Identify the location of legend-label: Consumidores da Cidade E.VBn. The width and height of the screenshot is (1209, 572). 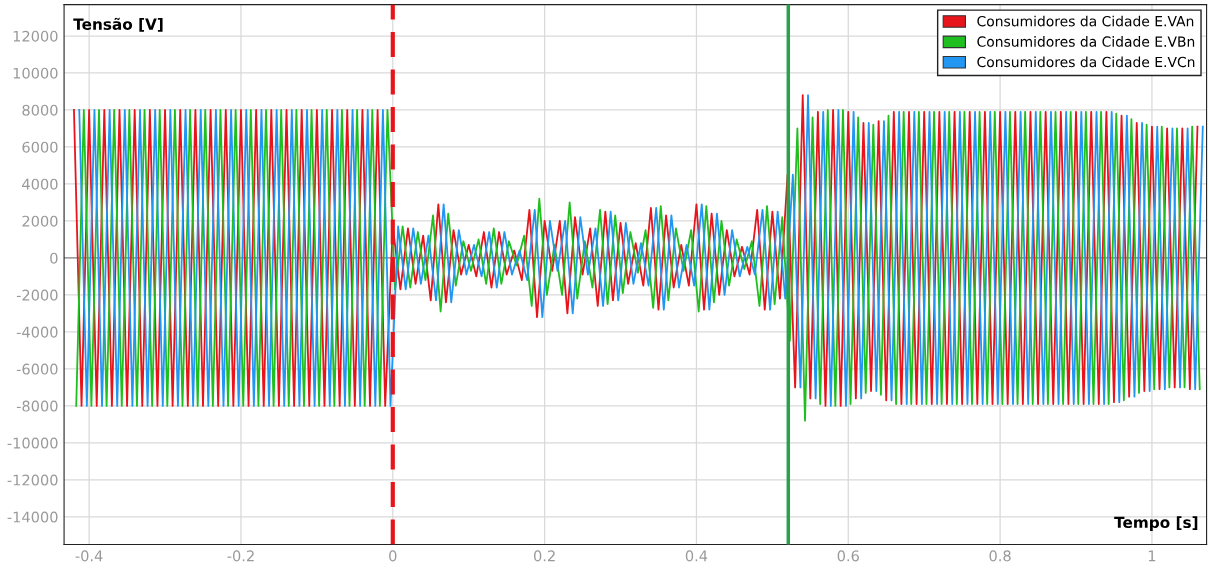
(1086, 41).